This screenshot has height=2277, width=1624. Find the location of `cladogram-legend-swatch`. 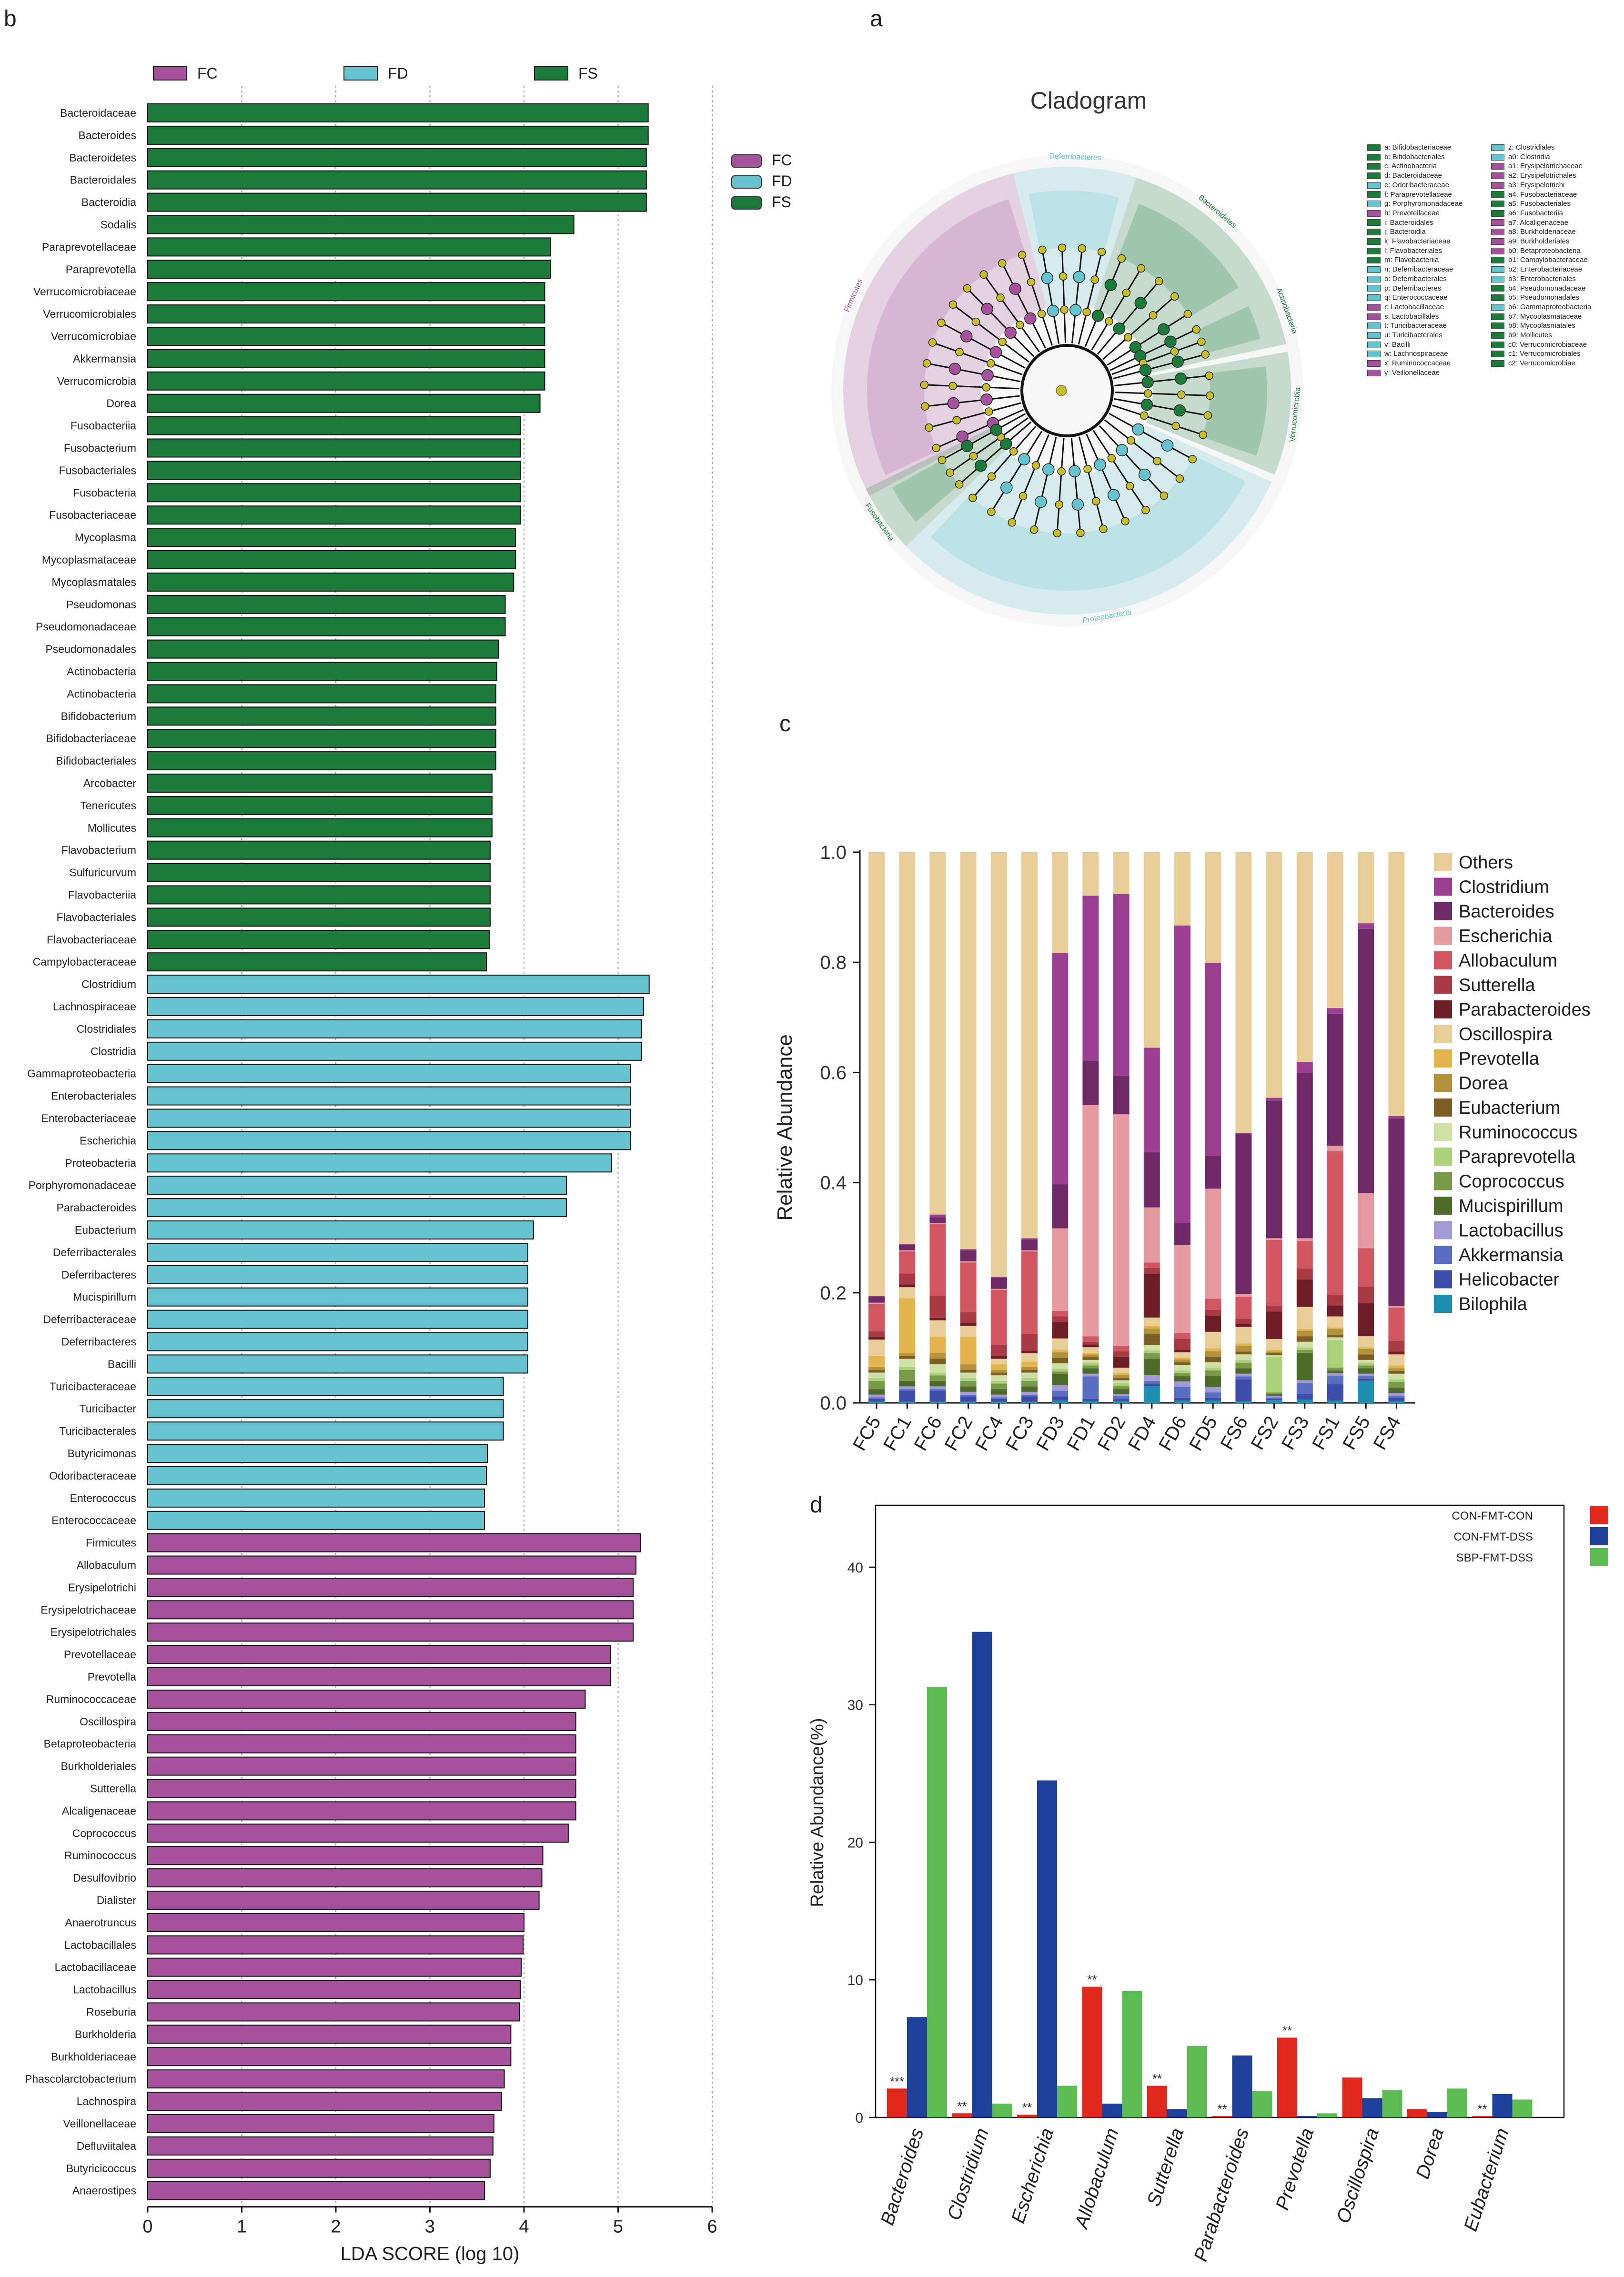

cladogram-legend-swatch is located at coordinates (746, 203).